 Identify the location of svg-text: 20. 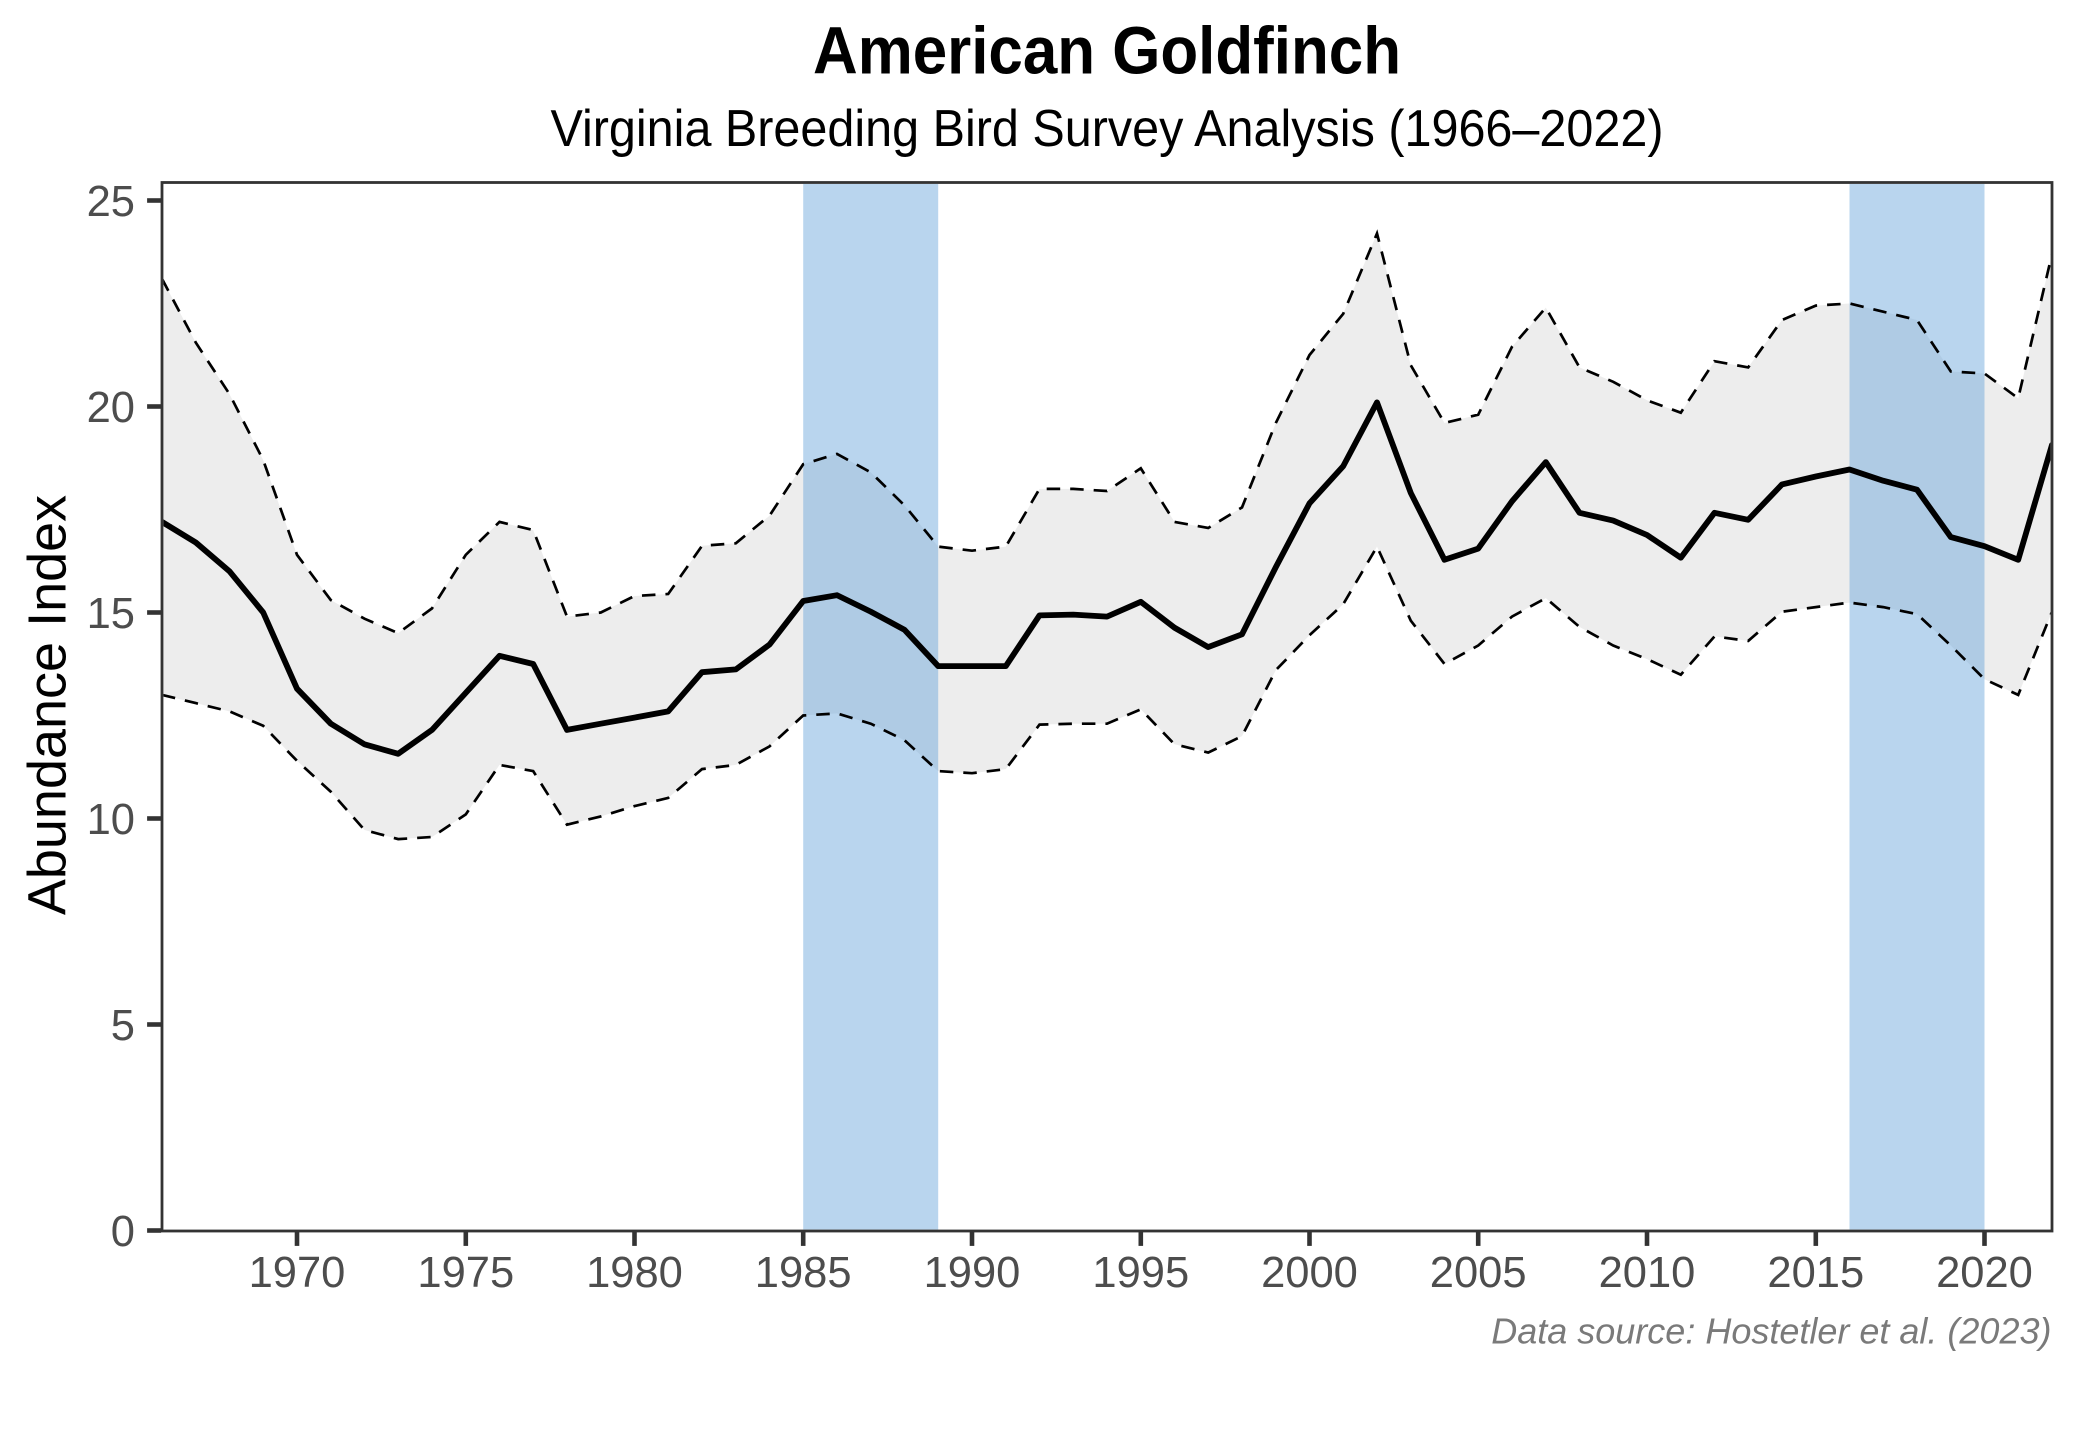
(111, 408).